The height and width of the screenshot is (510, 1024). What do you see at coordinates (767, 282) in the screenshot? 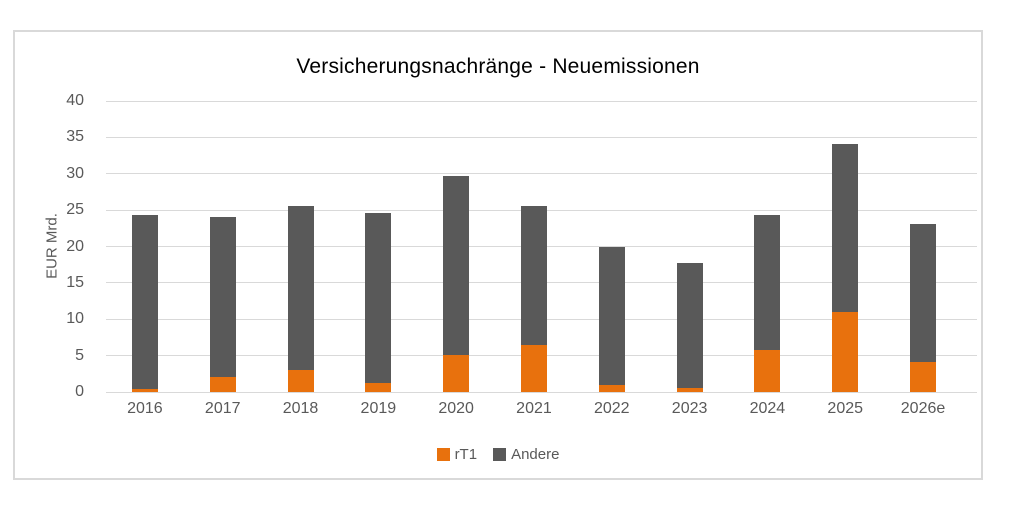
I see `bar-segment-Andere-2024` at bounding box center [767, 282].